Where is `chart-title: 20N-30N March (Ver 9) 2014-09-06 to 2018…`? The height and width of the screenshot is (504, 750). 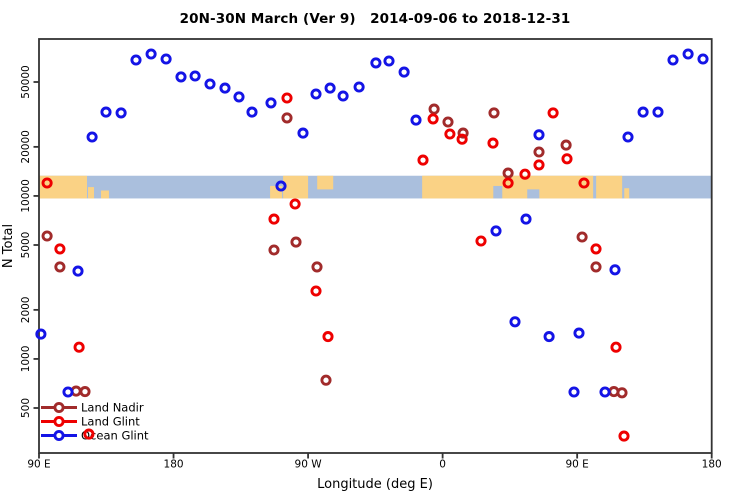 chart-title: 20N-30N March (Ver 9) 2014-09-06 to 2018… is located at coordinates (375, 19).